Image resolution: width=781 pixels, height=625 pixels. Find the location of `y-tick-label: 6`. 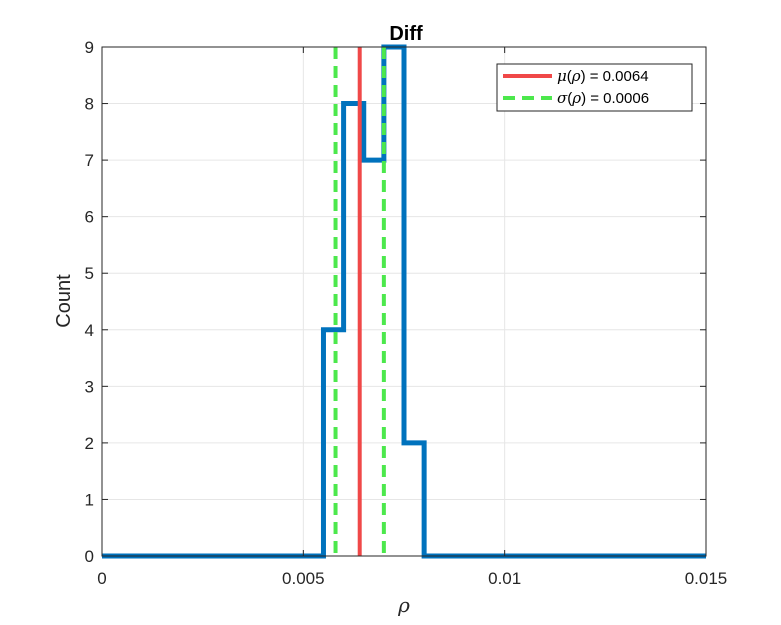

y-tick-label: 6 is located at coordinates (89, 217).